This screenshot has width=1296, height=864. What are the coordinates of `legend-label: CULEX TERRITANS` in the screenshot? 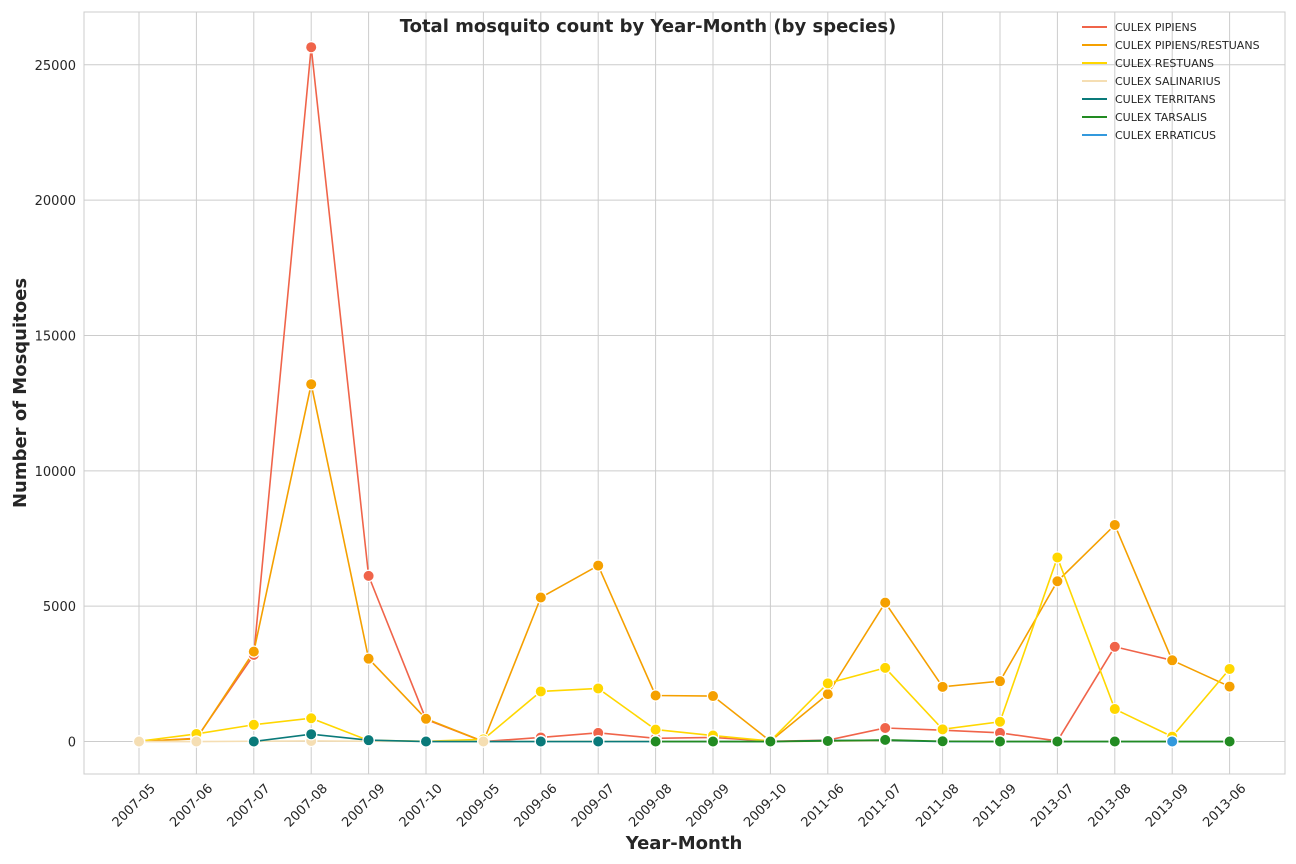 It's located at (1165, 99).